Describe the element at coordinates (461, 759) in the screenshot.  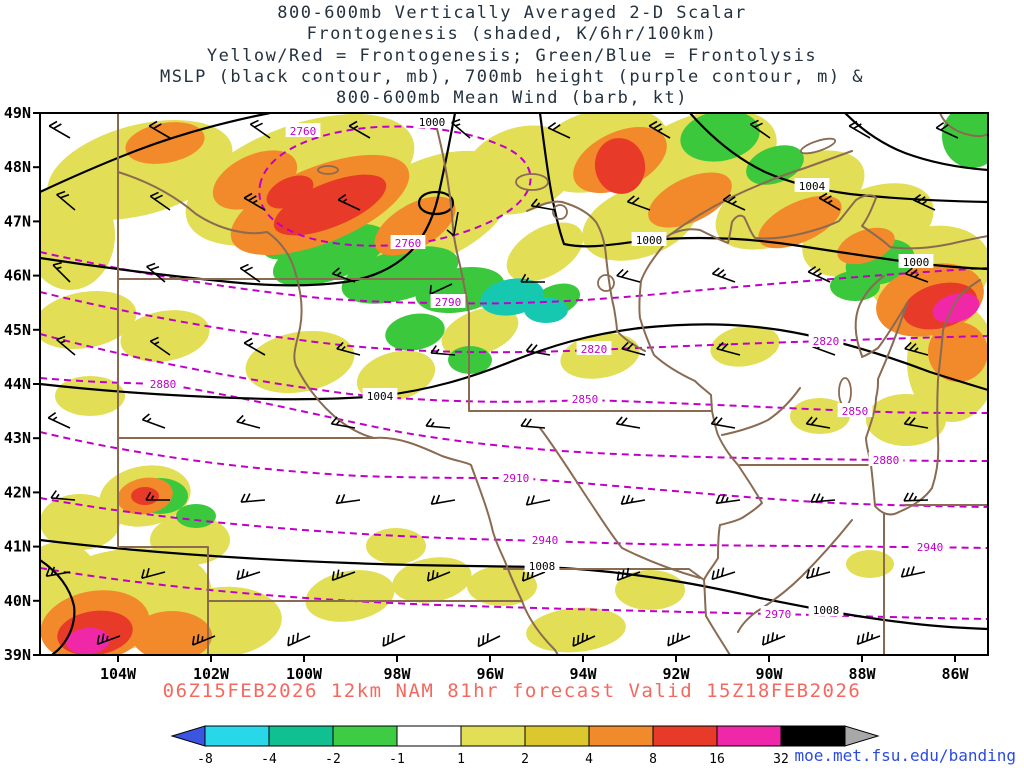
I see `colorbar-tick-label: 1` at that location.